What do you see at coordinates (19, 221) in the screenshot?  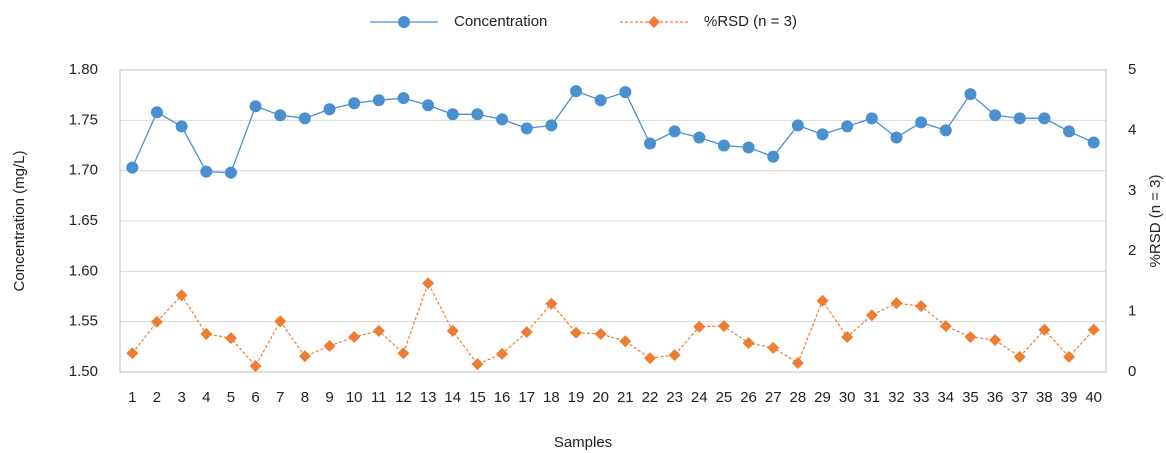 I see `y-axis-title: Concentration (mg/L)` at bounding box center [19, 221].